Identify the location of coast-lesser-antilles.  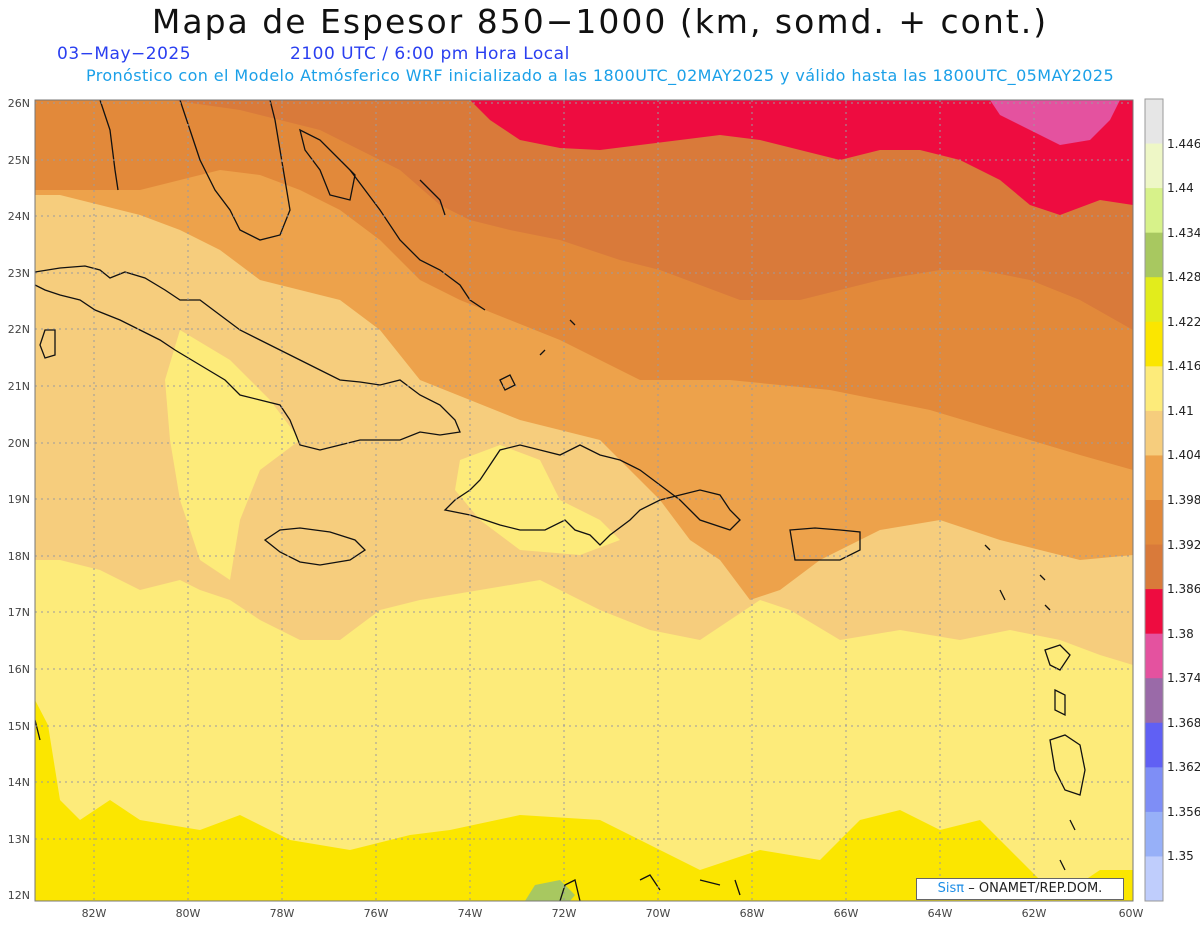
(1035, 707).